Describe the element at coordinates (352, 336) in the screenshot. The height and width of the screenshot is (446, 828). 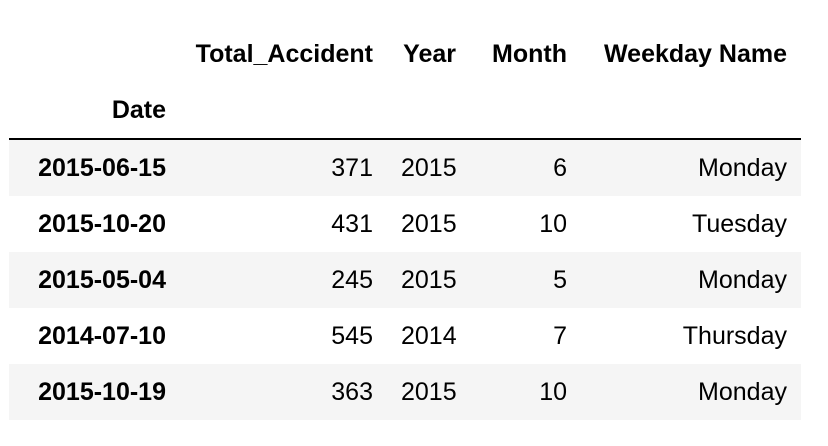
I see `cell-total-accident: 545` at that location.